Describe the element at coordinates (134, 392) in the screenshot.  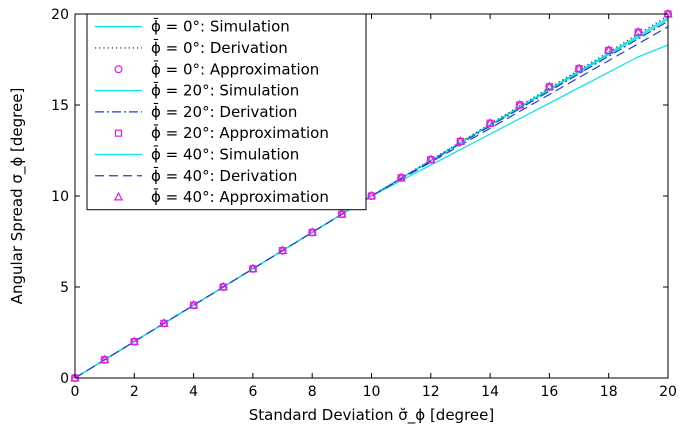
I see `x-tick-label: 2` at that location.